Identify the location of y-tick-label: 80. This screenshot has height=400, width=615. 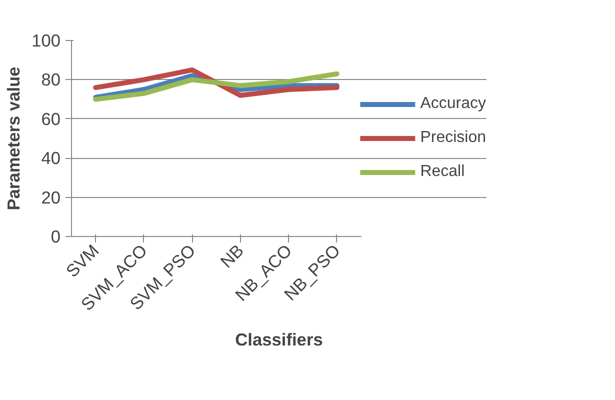
(51, 80).